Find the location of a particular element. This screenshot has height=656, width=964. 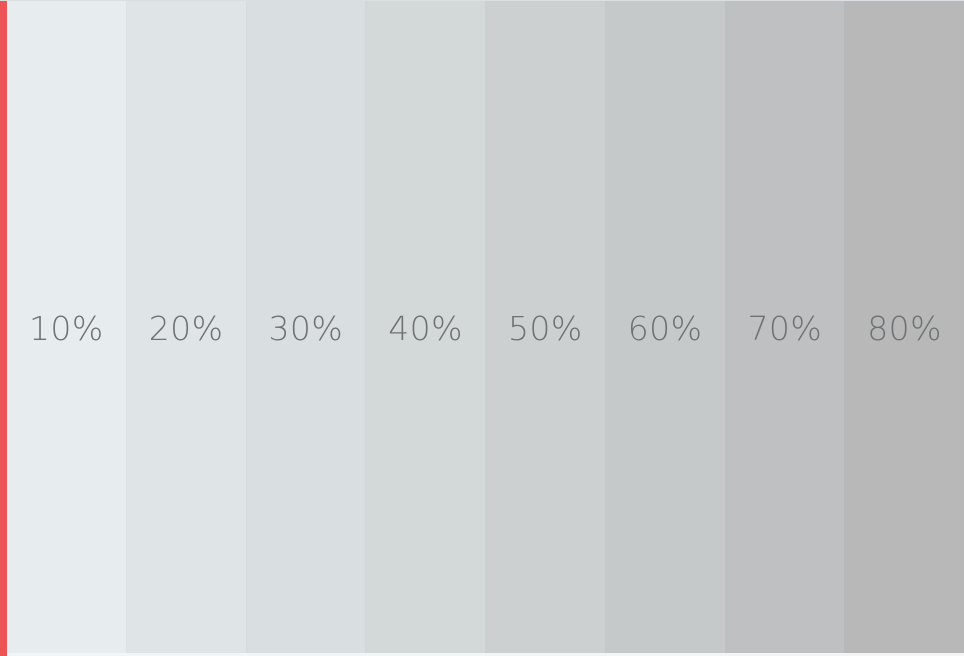

swatch-label: 70% is located at coordinates (785, 328).